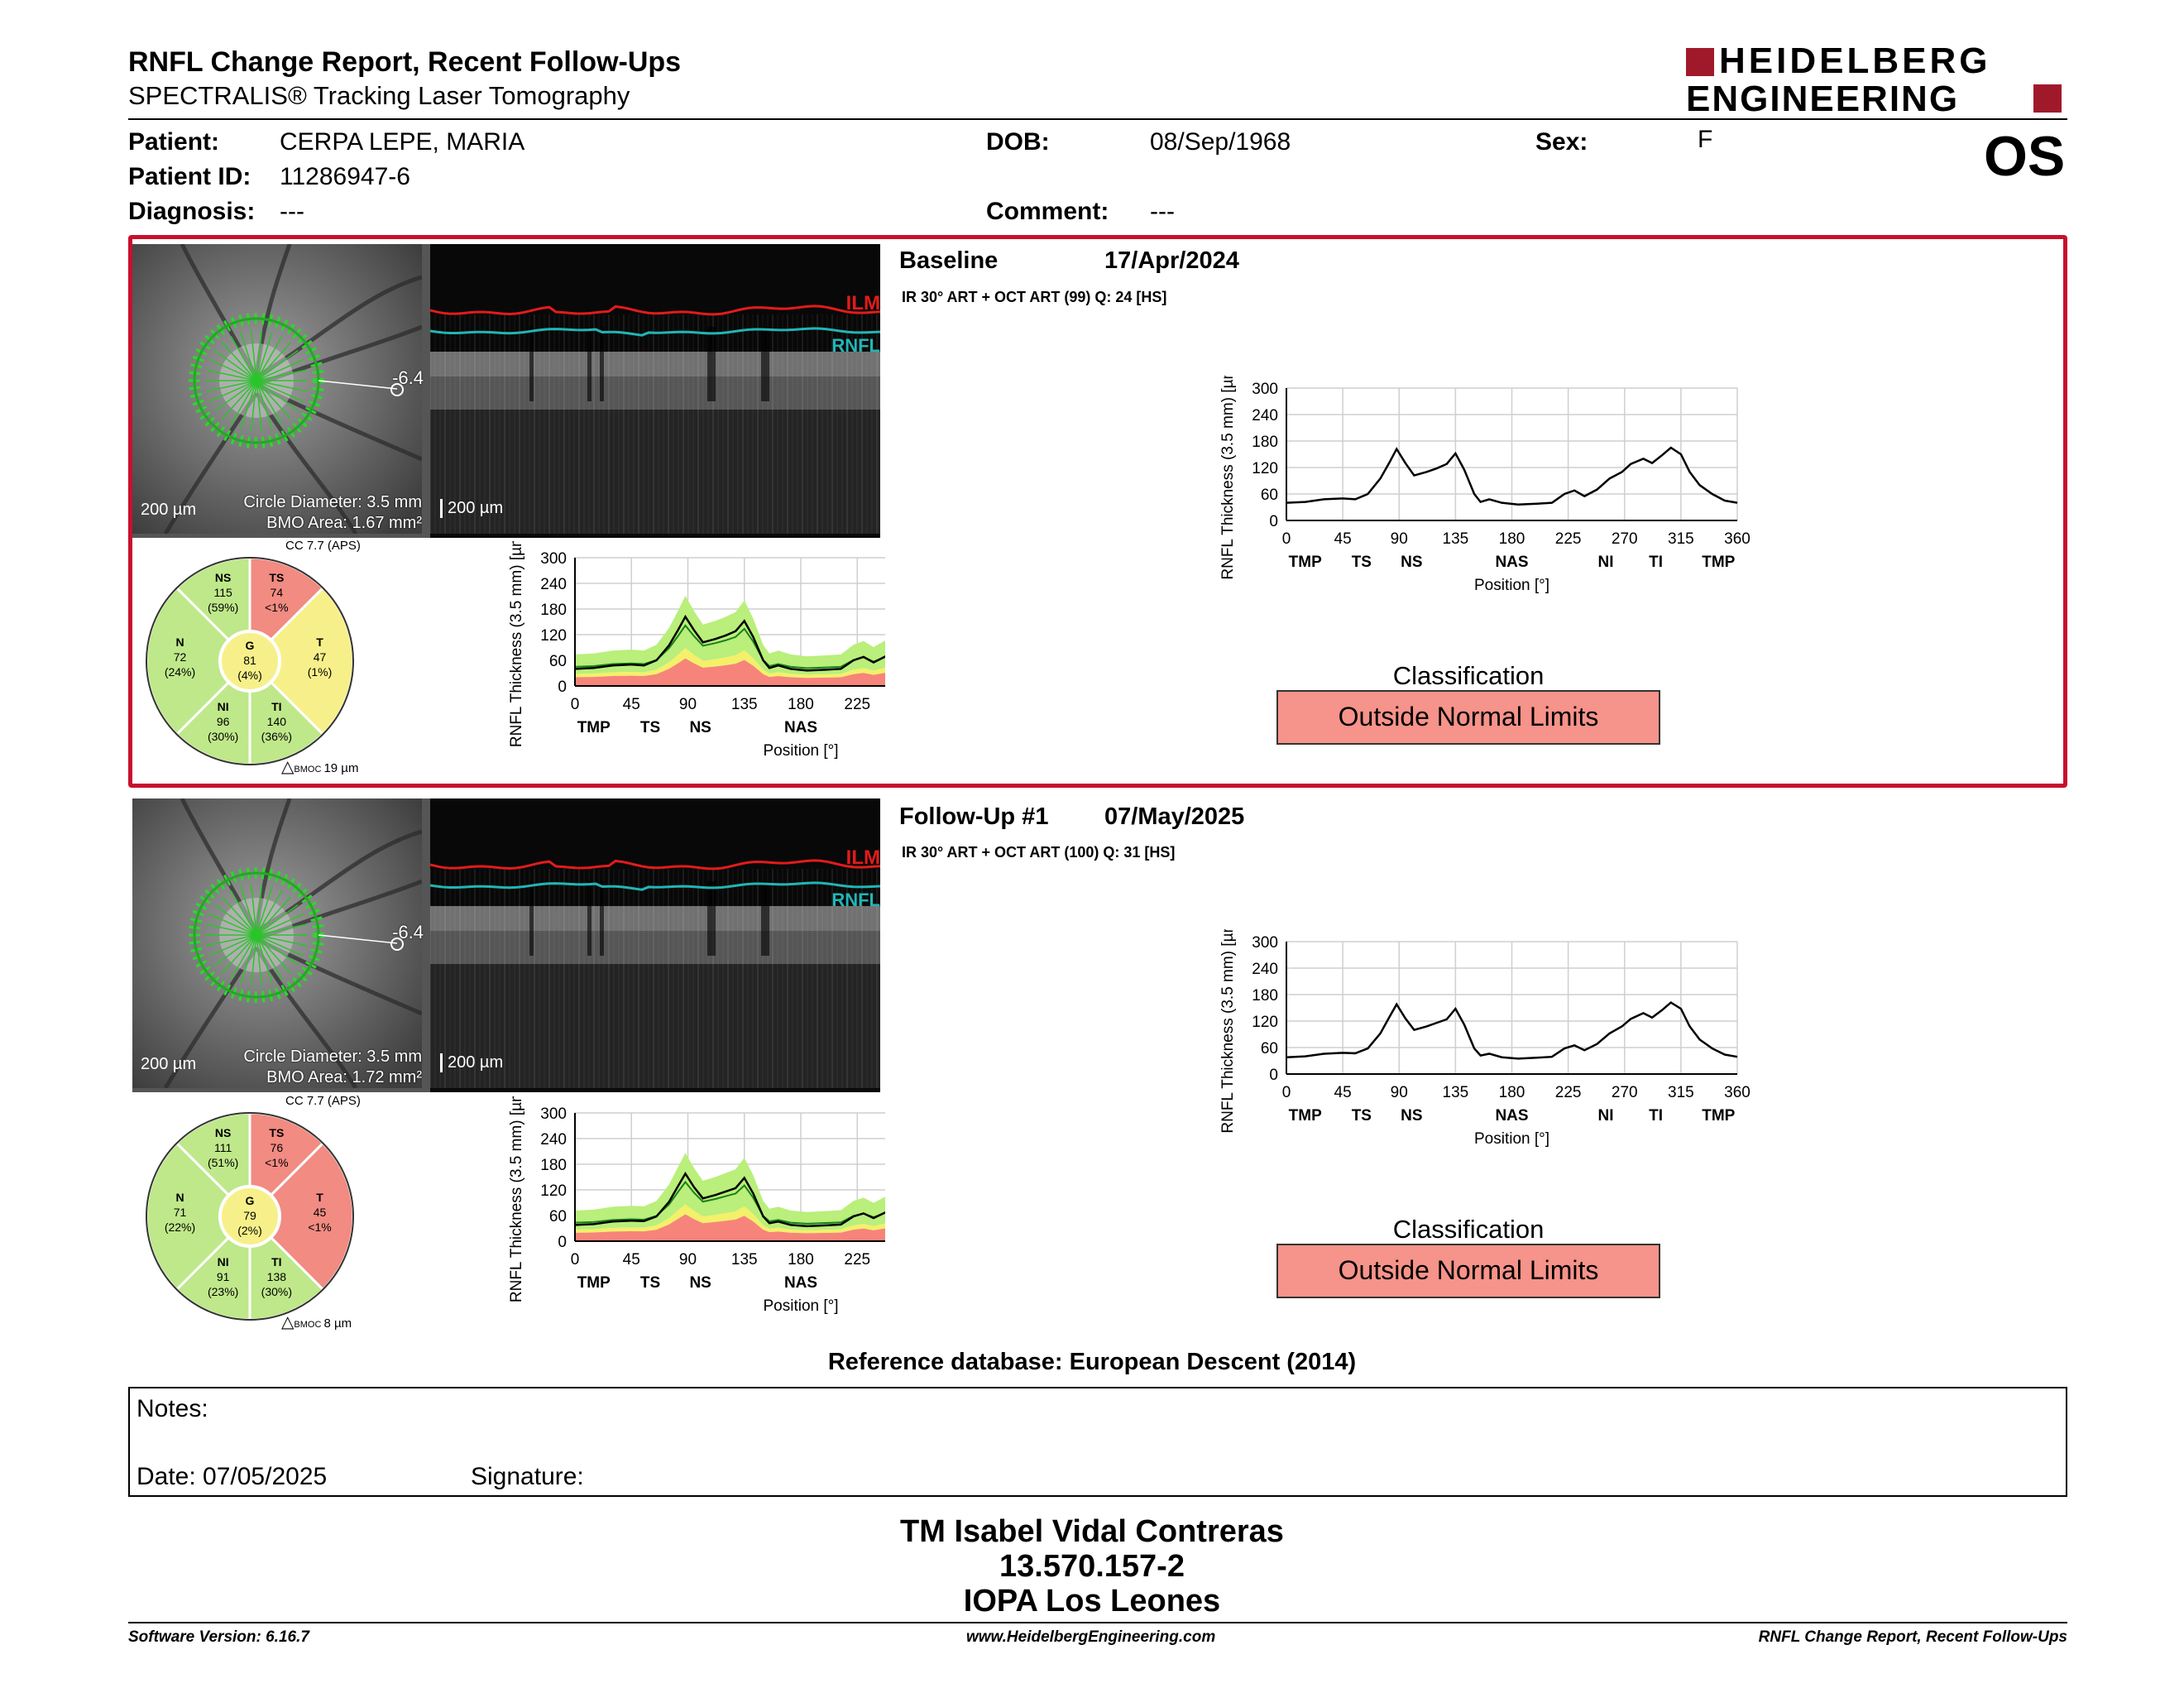  Describe the element at coordinates (862, 303) in the screenshot. I see `ilm-label: ILM` at that location.